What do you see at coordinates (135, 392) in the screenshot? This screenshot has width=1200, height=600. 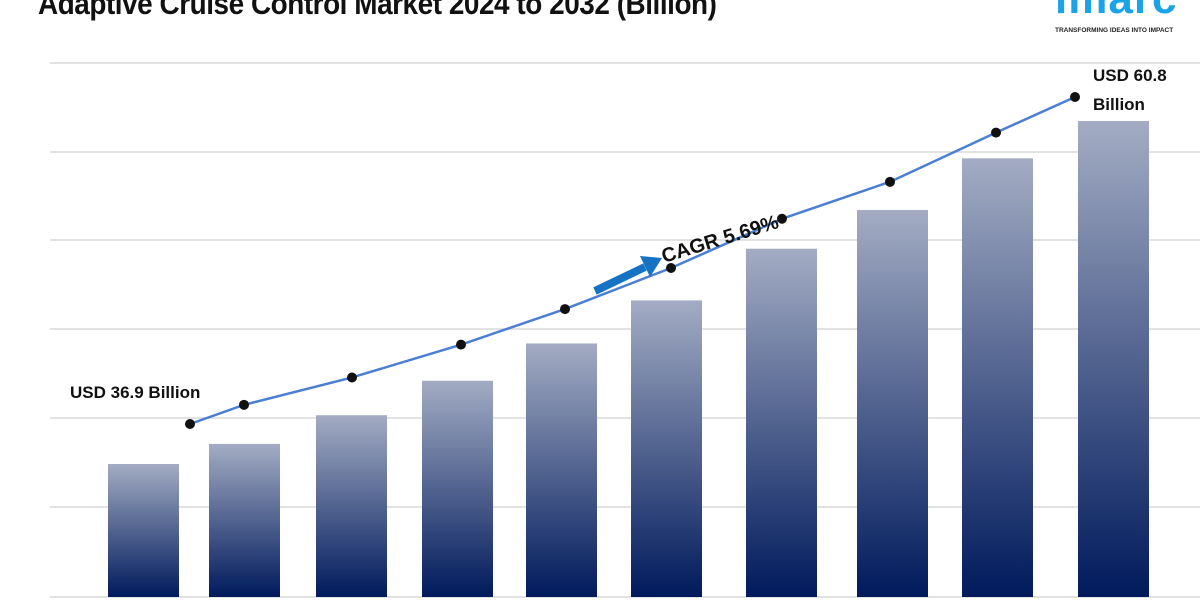 I see `start-value-label: USD 36.9 Billion` at bounding box center [135, 392].